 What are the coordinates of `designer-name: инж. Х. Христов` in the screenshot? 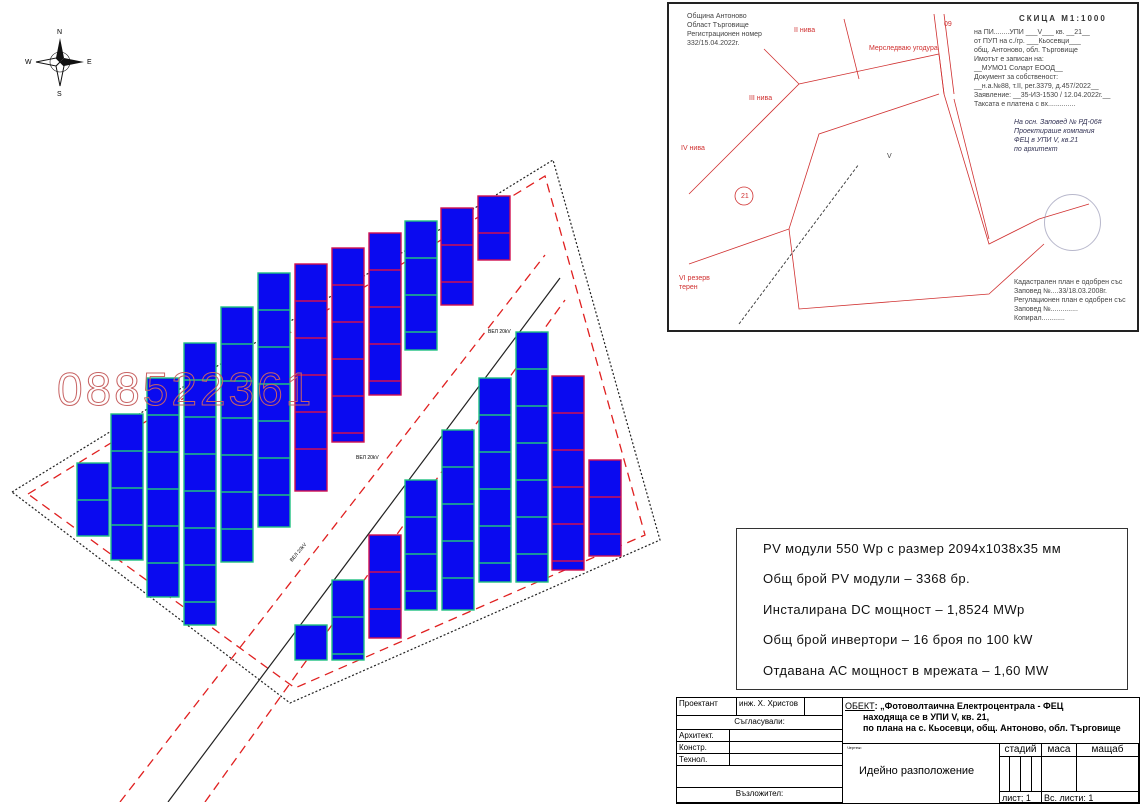 It's located at (771, 707).